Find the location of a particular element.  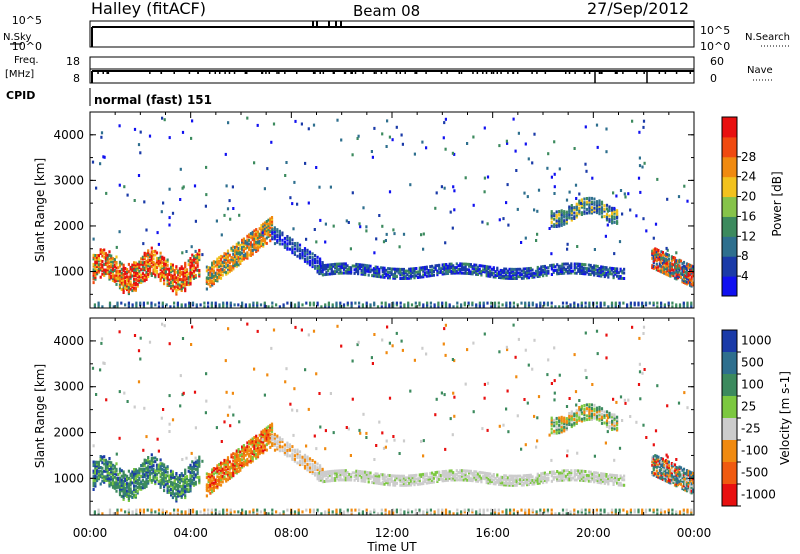

date-title: 27/Sep/2012 is located at coordinates (638, 9).